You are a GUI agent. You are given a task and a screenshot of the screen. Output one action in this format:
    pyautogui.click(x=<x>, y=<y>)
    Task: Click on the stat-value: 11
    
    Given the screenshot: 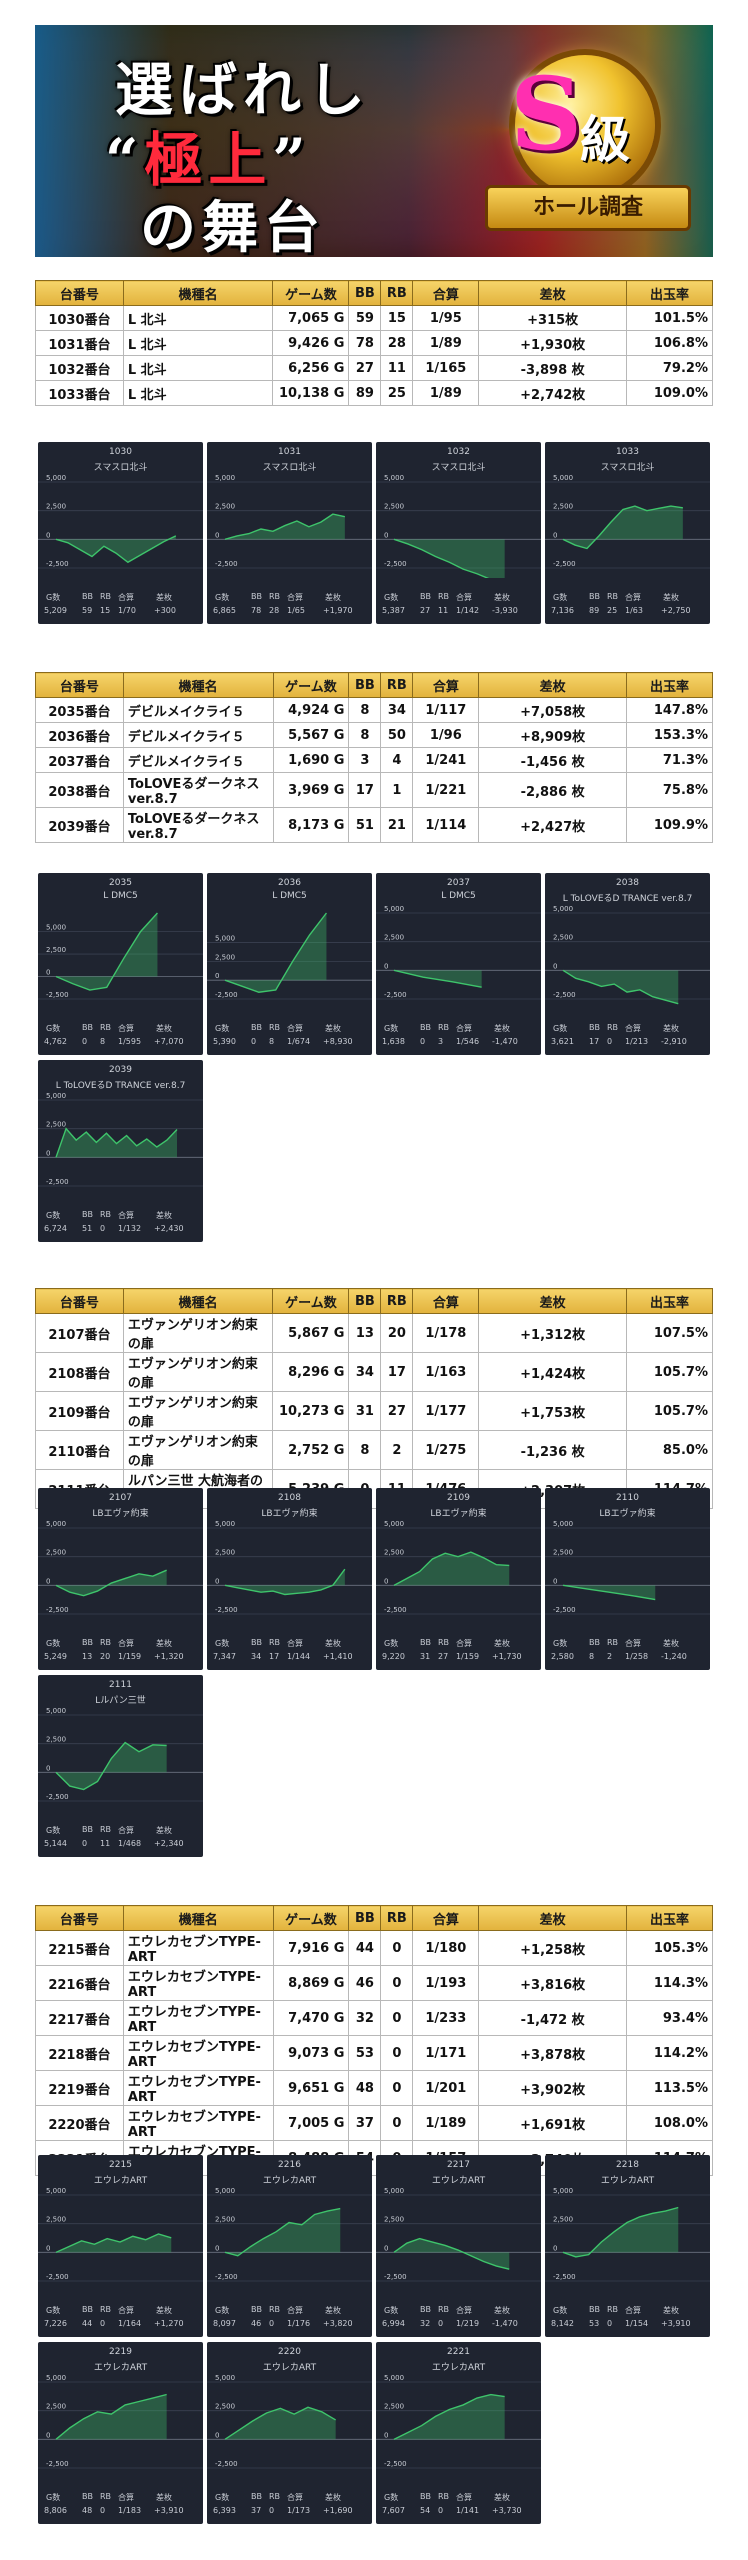 What is the action you would take?
    pyautogui.click(x=443, y=610)
    